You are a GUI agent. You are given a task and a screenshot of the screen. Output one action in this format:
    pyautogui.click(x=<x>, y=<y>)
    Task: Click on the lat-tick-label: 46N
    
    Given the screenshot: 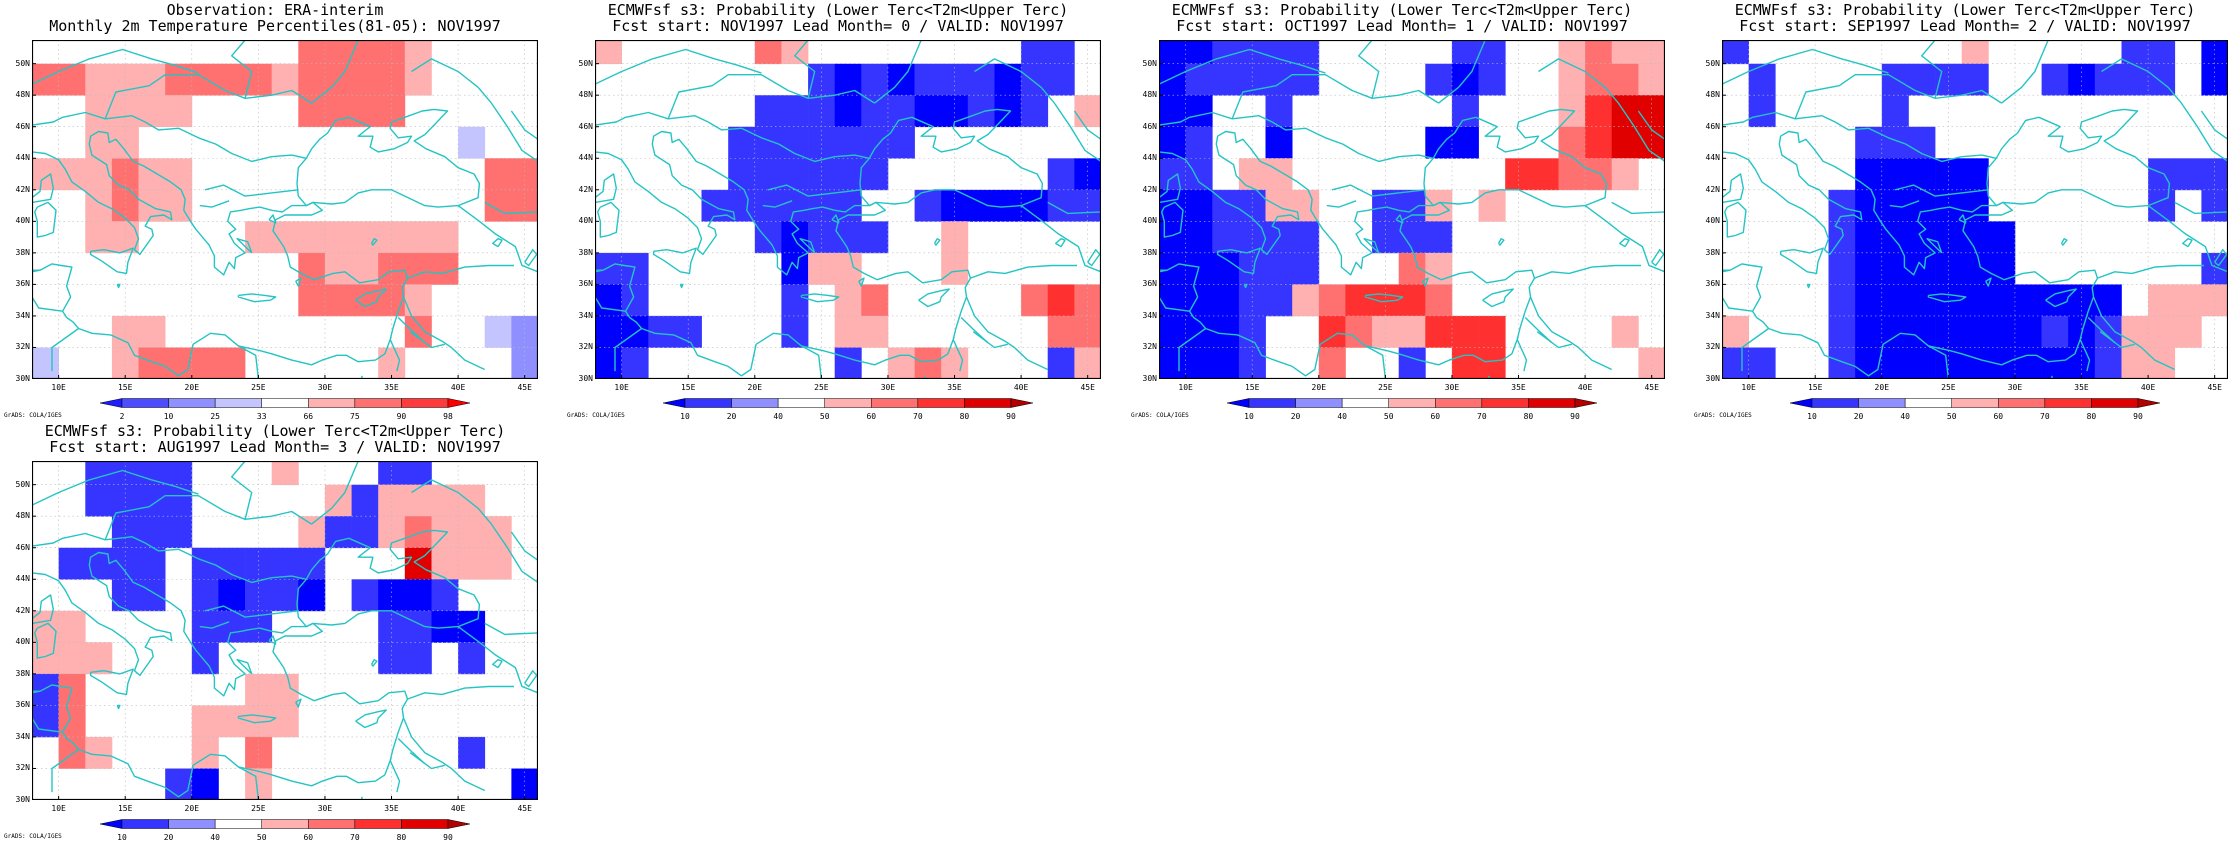 What is the action you would take?
    pyautogui.click(x=1712, y=126)
    